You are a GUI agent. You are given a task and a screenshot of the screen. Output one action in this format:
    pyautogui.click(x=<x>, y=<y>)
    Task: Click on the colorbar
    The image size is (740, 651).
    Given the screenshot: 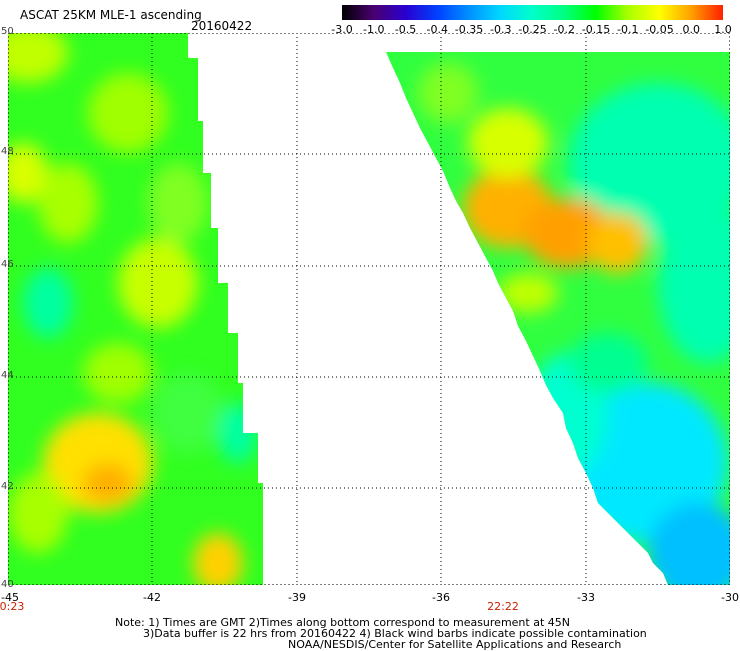 What is the action you would take?
    pyautogui.click(x=532, y=12)
    